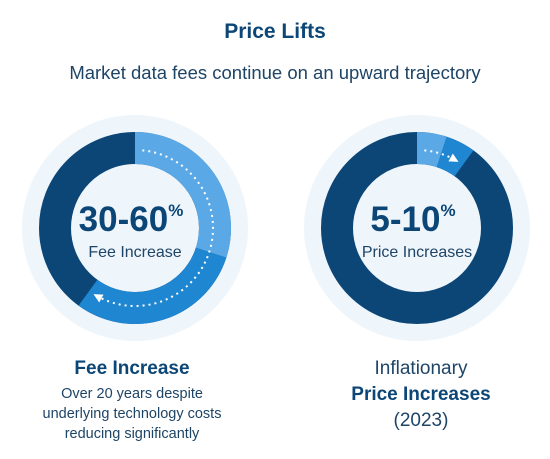 This screenshot has height=459, width=550. I want to click on caption-heading: Fee Increase, so click(132, 368).